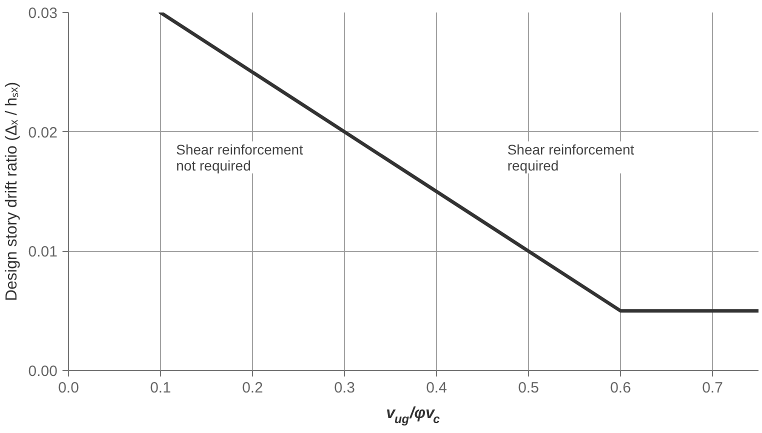 This screenshot has width=762, height=433. I want to click on y-tick-label: 0.03, so click(43, 13).